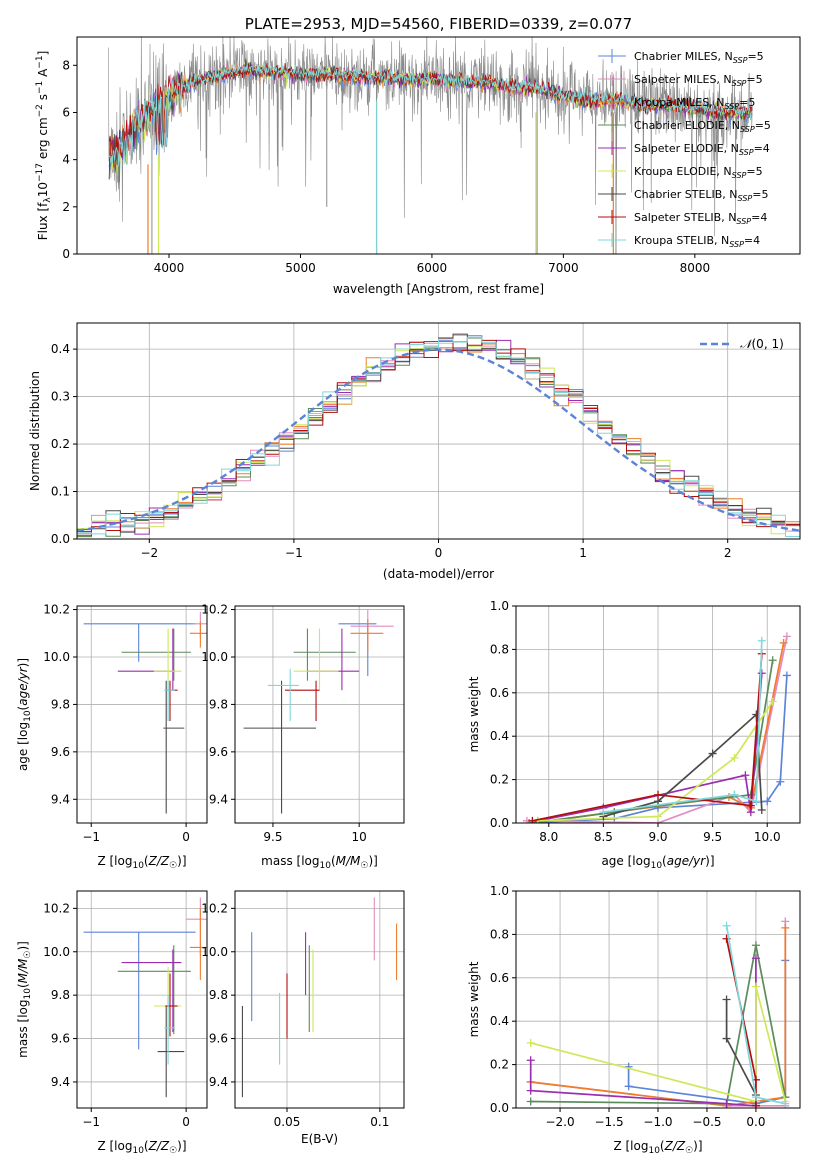 The height and width of the screenshot is (1170, 819). Describe the element at coordinates (559, 1122) in the screenshot. I see `x-tick-label: −2.0` at that location.